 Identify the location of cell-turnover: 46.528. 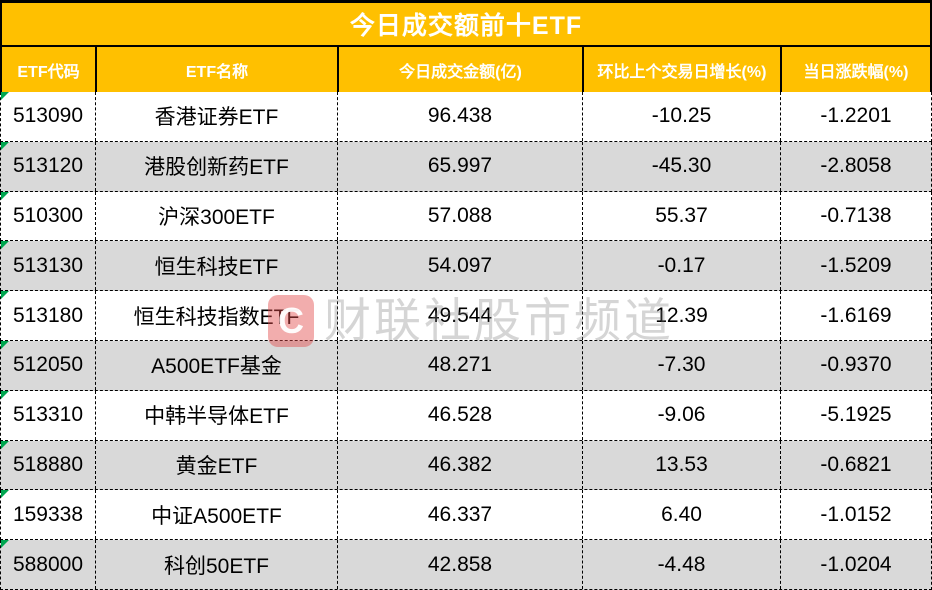
(460, 415).